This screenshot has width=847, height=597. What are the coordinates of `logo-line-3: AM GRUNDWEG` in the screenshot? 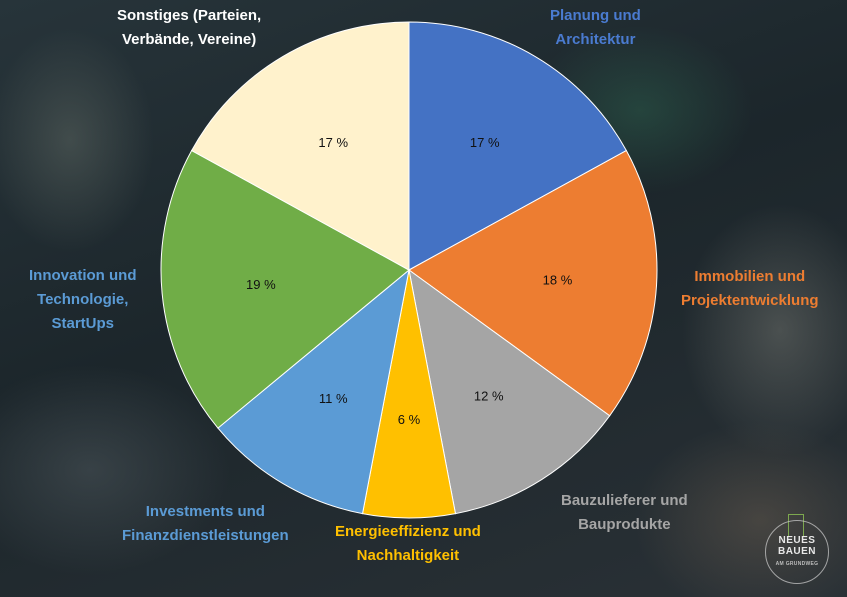 It's located at (797, 563).